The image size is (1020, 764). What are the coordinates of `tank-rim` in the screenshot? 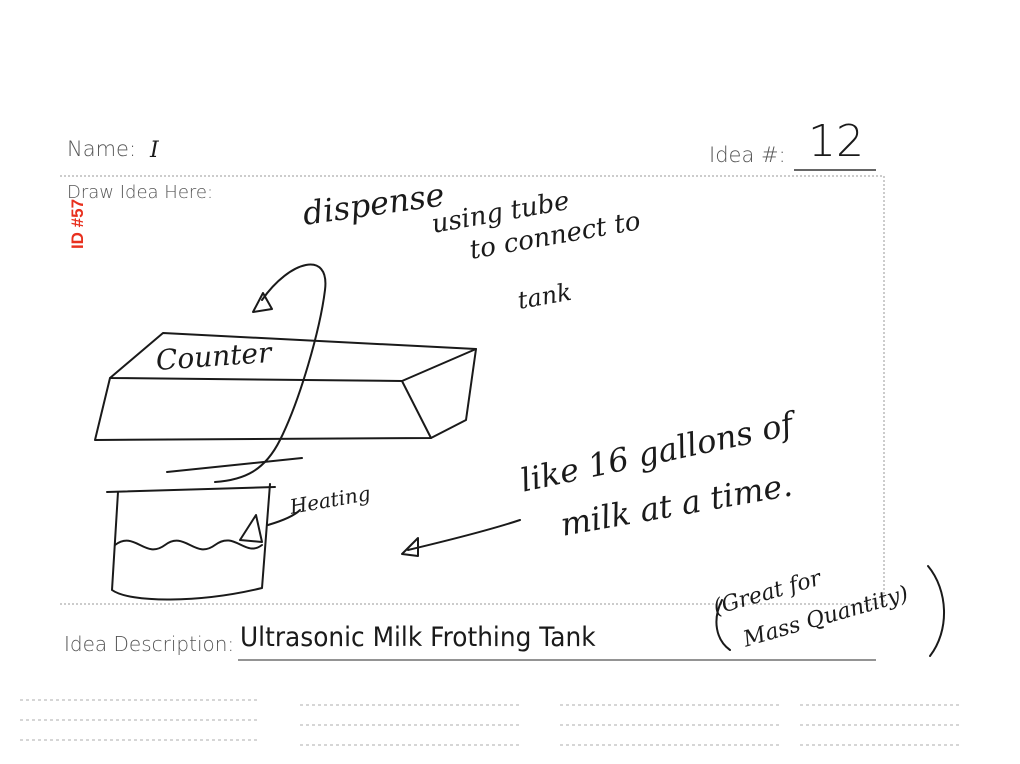 It's located at (204, 475).